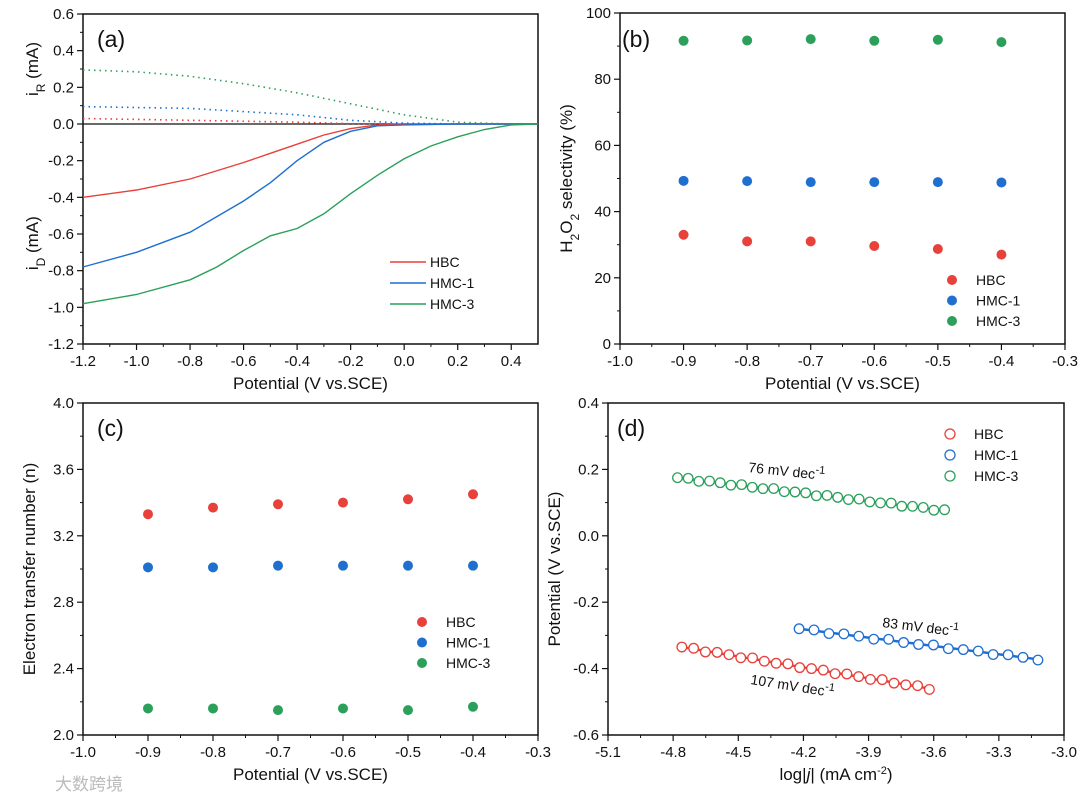  What do you see at coordinates (35, 243) in the screenshot?
I see `y-axis-label-id: iD (mA)` at bounding box center [35, 243].